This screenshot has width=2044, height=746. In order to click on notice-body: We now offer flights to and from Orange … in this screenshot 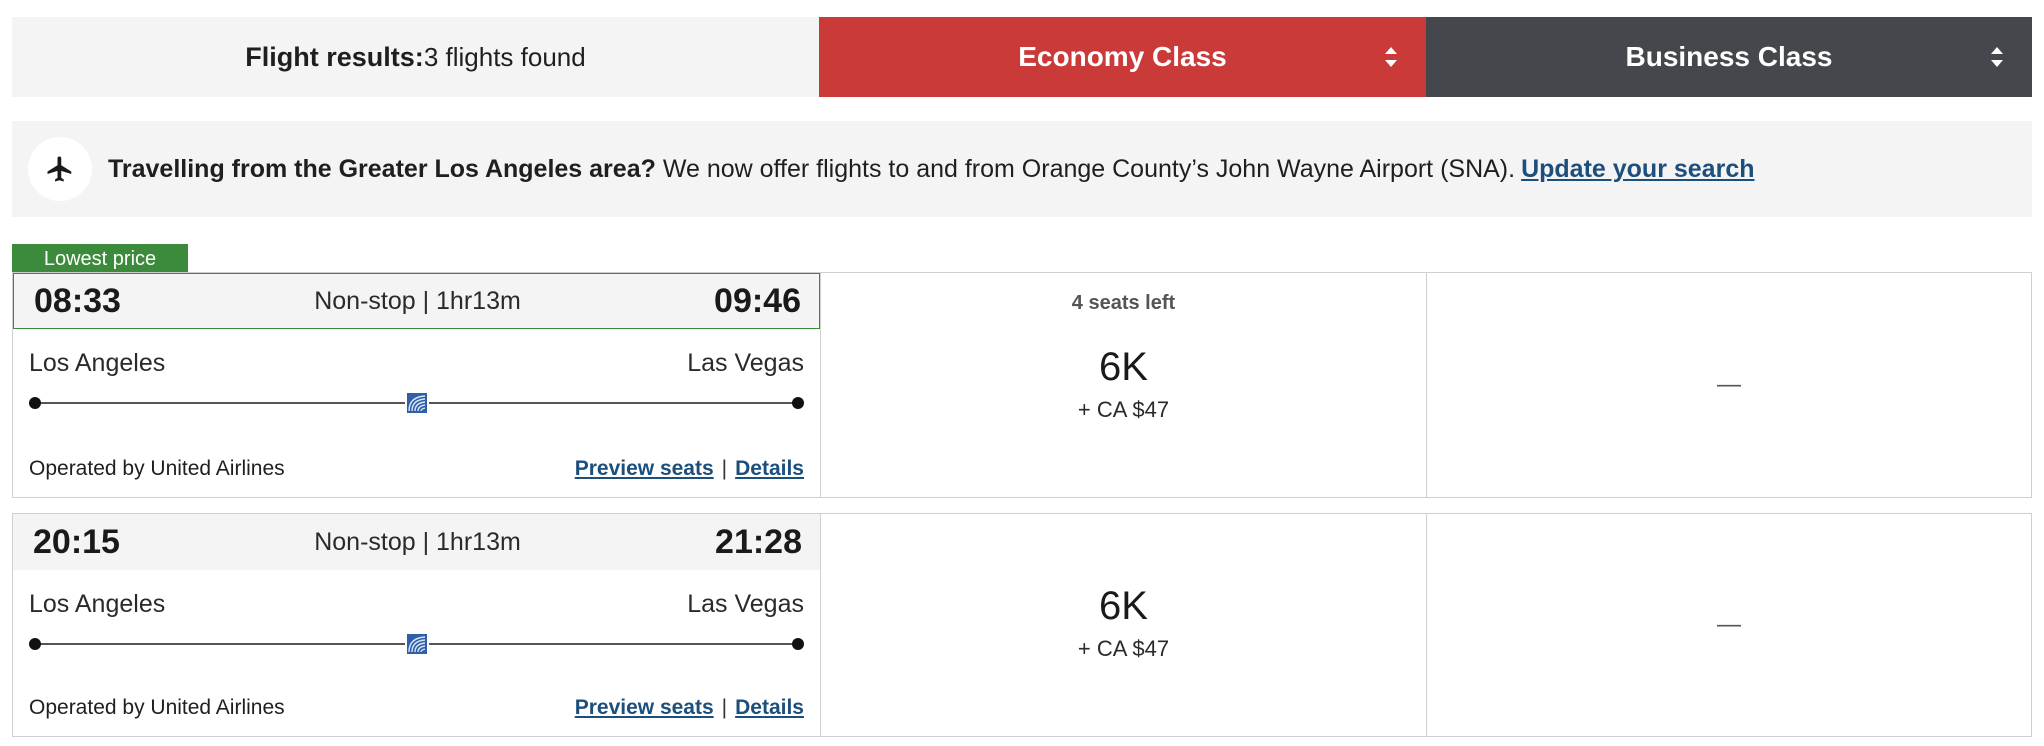, I will do `click(1089, 168)`.